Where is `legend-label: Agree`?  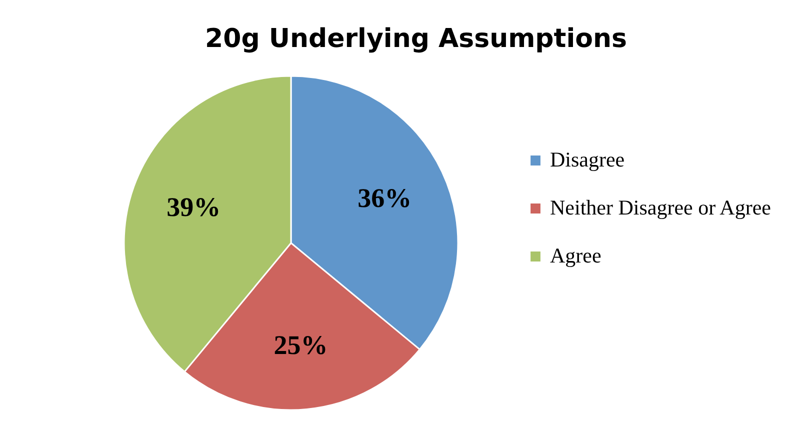 legend-label: Agree is located at coordinates (576, 256).